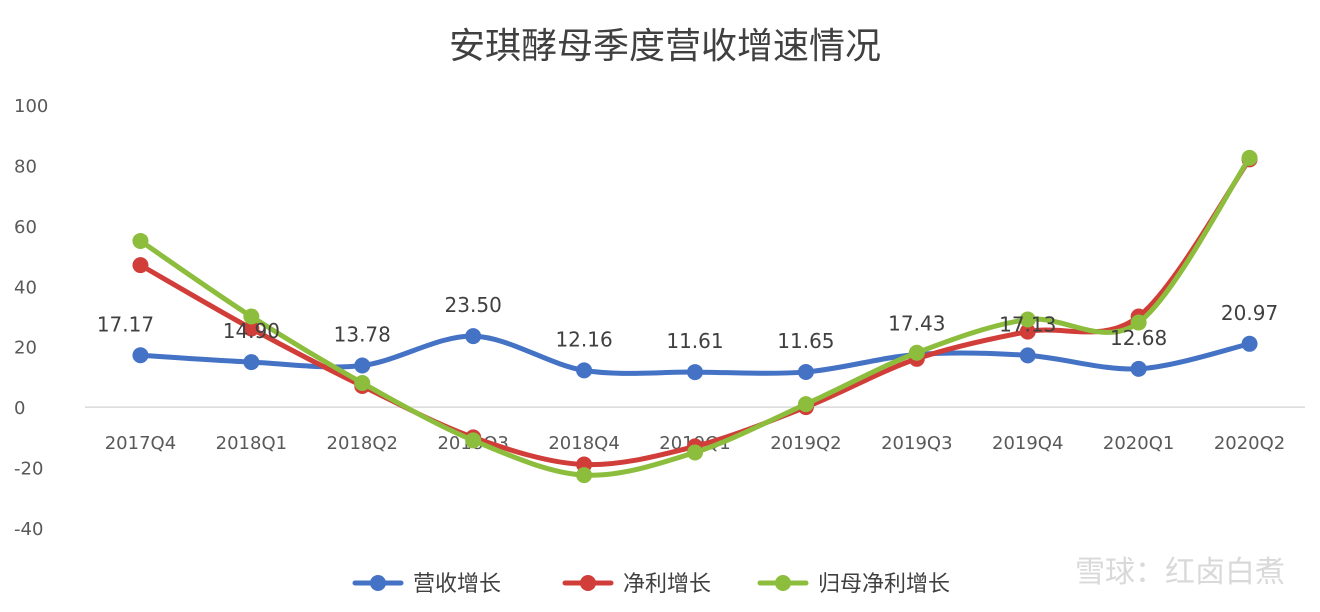 Image resolution: width=1320 pixels, height=612 pixels. I want to click on chart-title: 安琪酵母季度营收增速情况, so click(665, 46).